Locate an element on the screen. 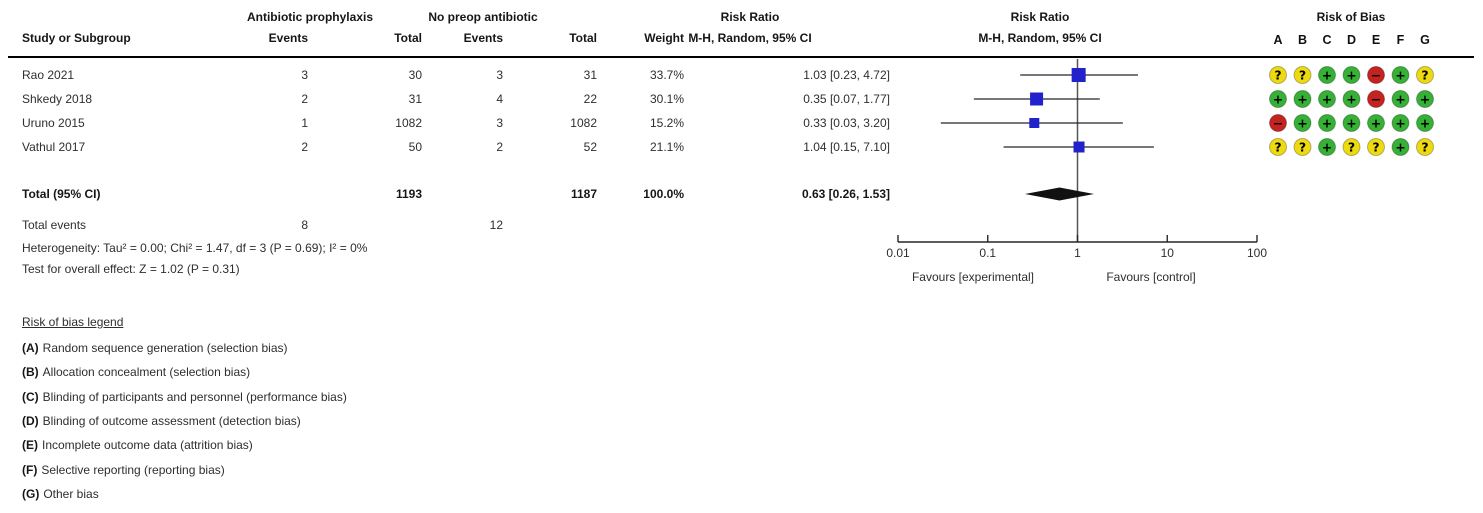 The height and width of the screenshot is (513, 1483). control-group-header: No preop antibiotic is located at coordinates (483, 17).